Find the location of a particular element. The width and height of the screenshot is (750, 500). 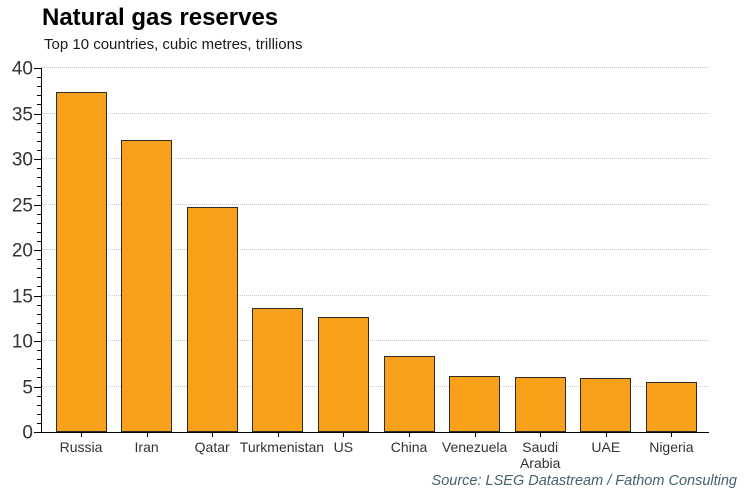

x-tick-label-venezuela: Venezuela is located at coordinates (474, 447).